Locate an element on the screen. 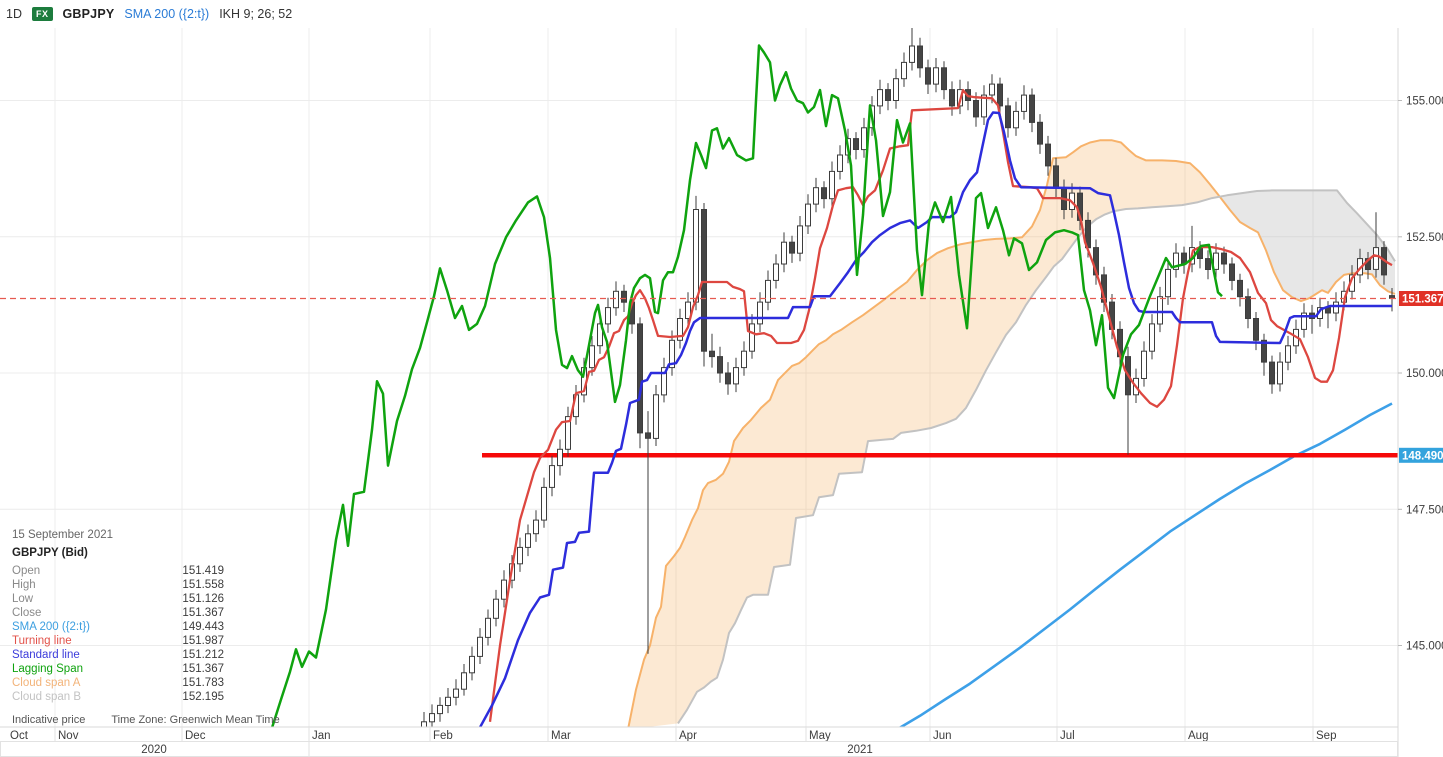 The height and width of the screenshot is (757, 1443). tooltip-row-turning: Turning line 151.987 is located at coordinates (118, 641).